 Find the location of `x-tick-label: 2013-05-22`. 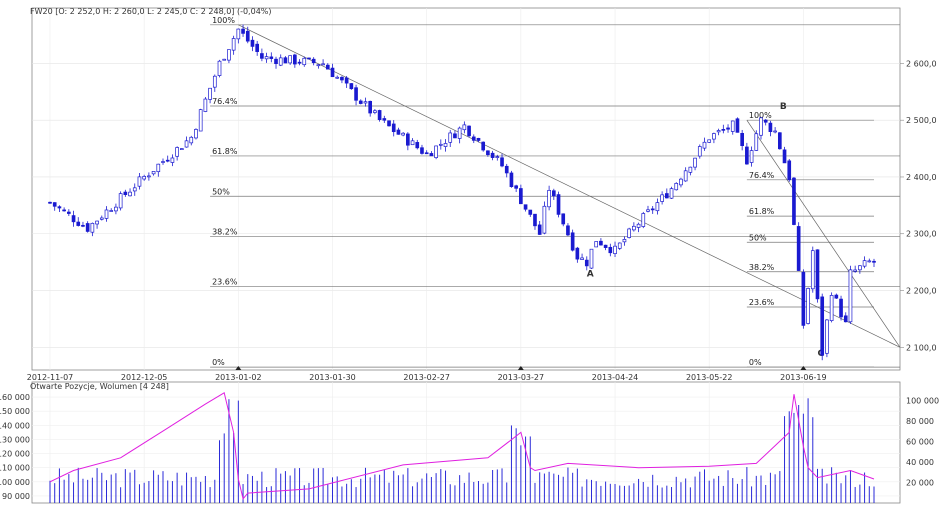

x-tick-label: 2013-05-22 is located at coordinates (709, 377).